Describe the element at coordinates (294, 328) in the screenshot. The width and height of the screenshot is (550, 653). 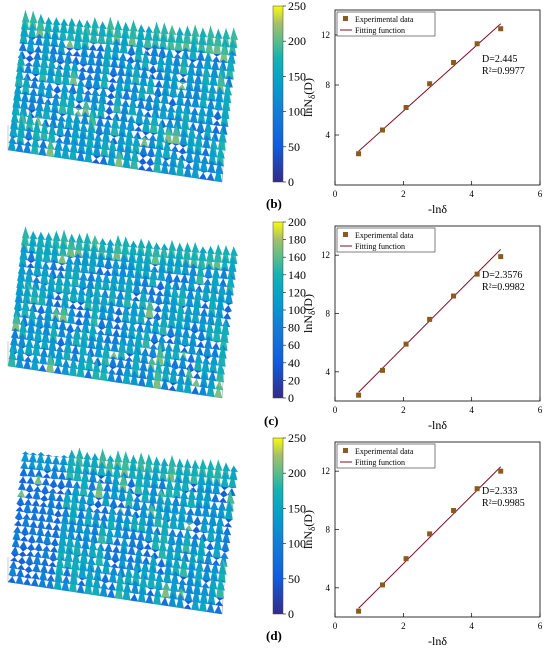
I see `colorbar-tick-label: 80` at that location.